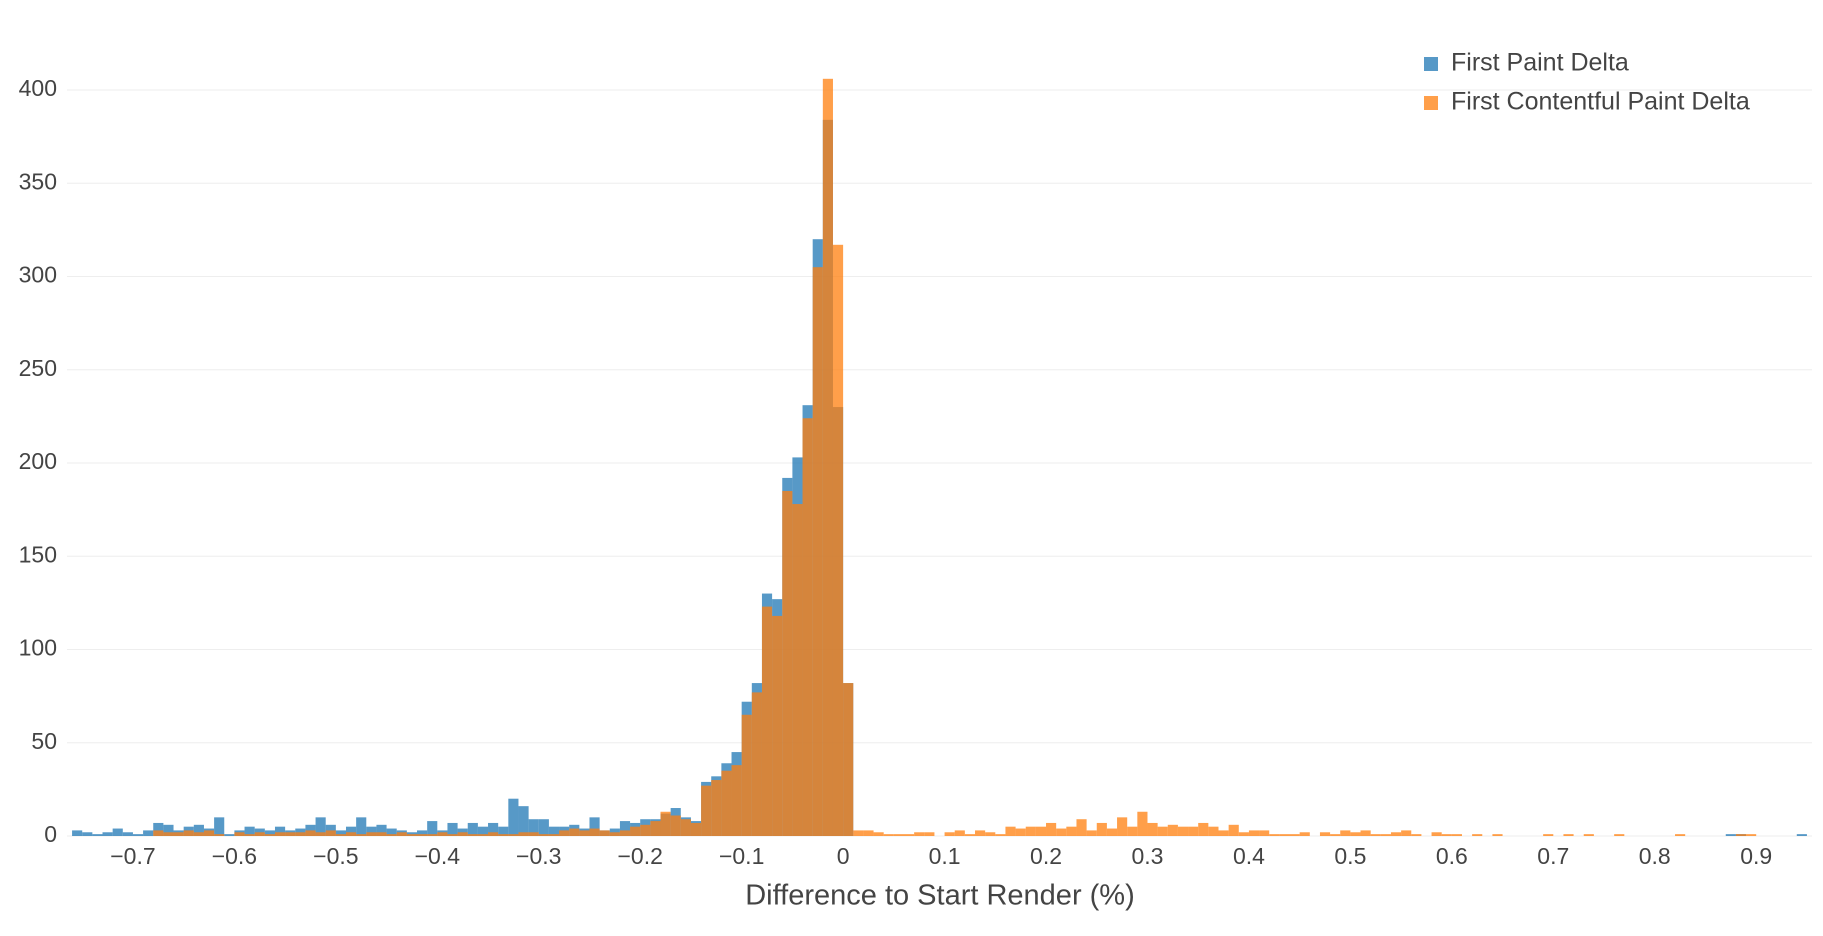  Describe the element at coordinates (1553, 856) in the screenshot. I see `x-tick-label: 0.7` at that location.